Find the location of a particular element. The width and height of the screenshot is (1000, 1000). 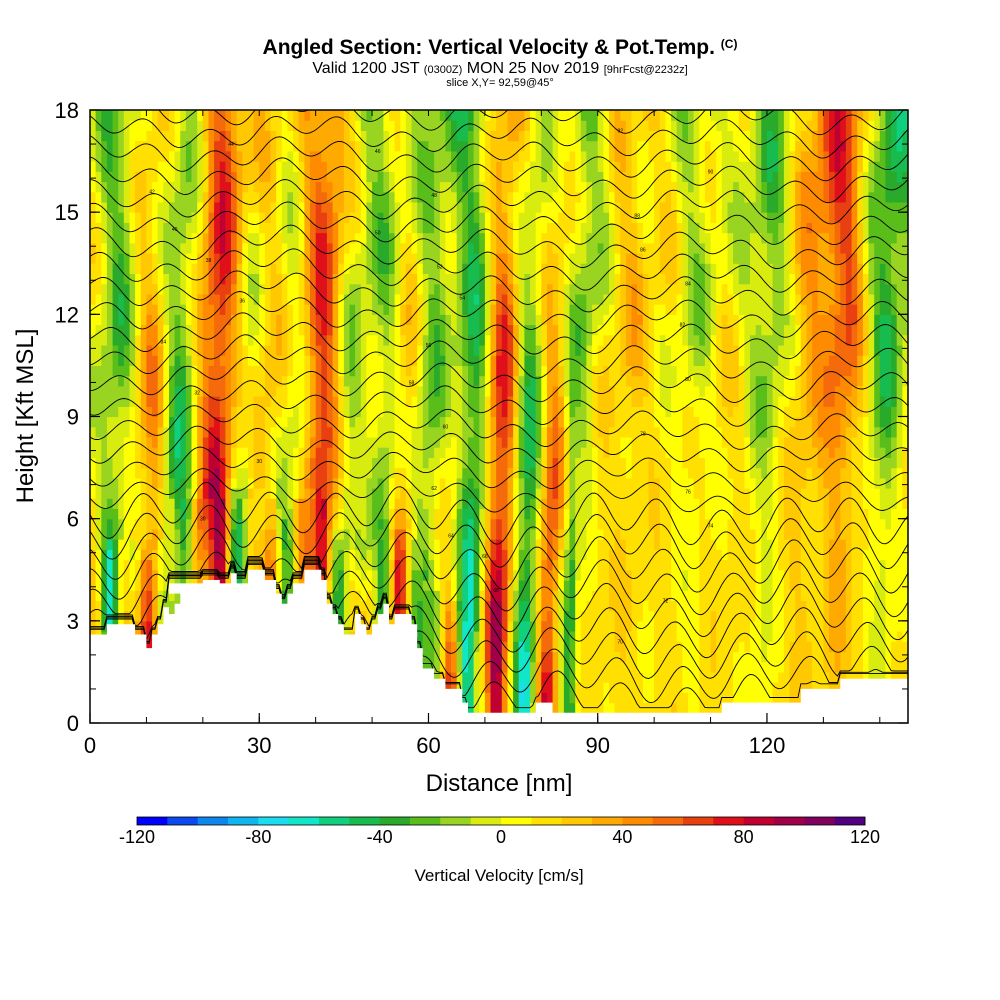

valid-time-utc: (0300Z) is located at coordinates (443, 70).